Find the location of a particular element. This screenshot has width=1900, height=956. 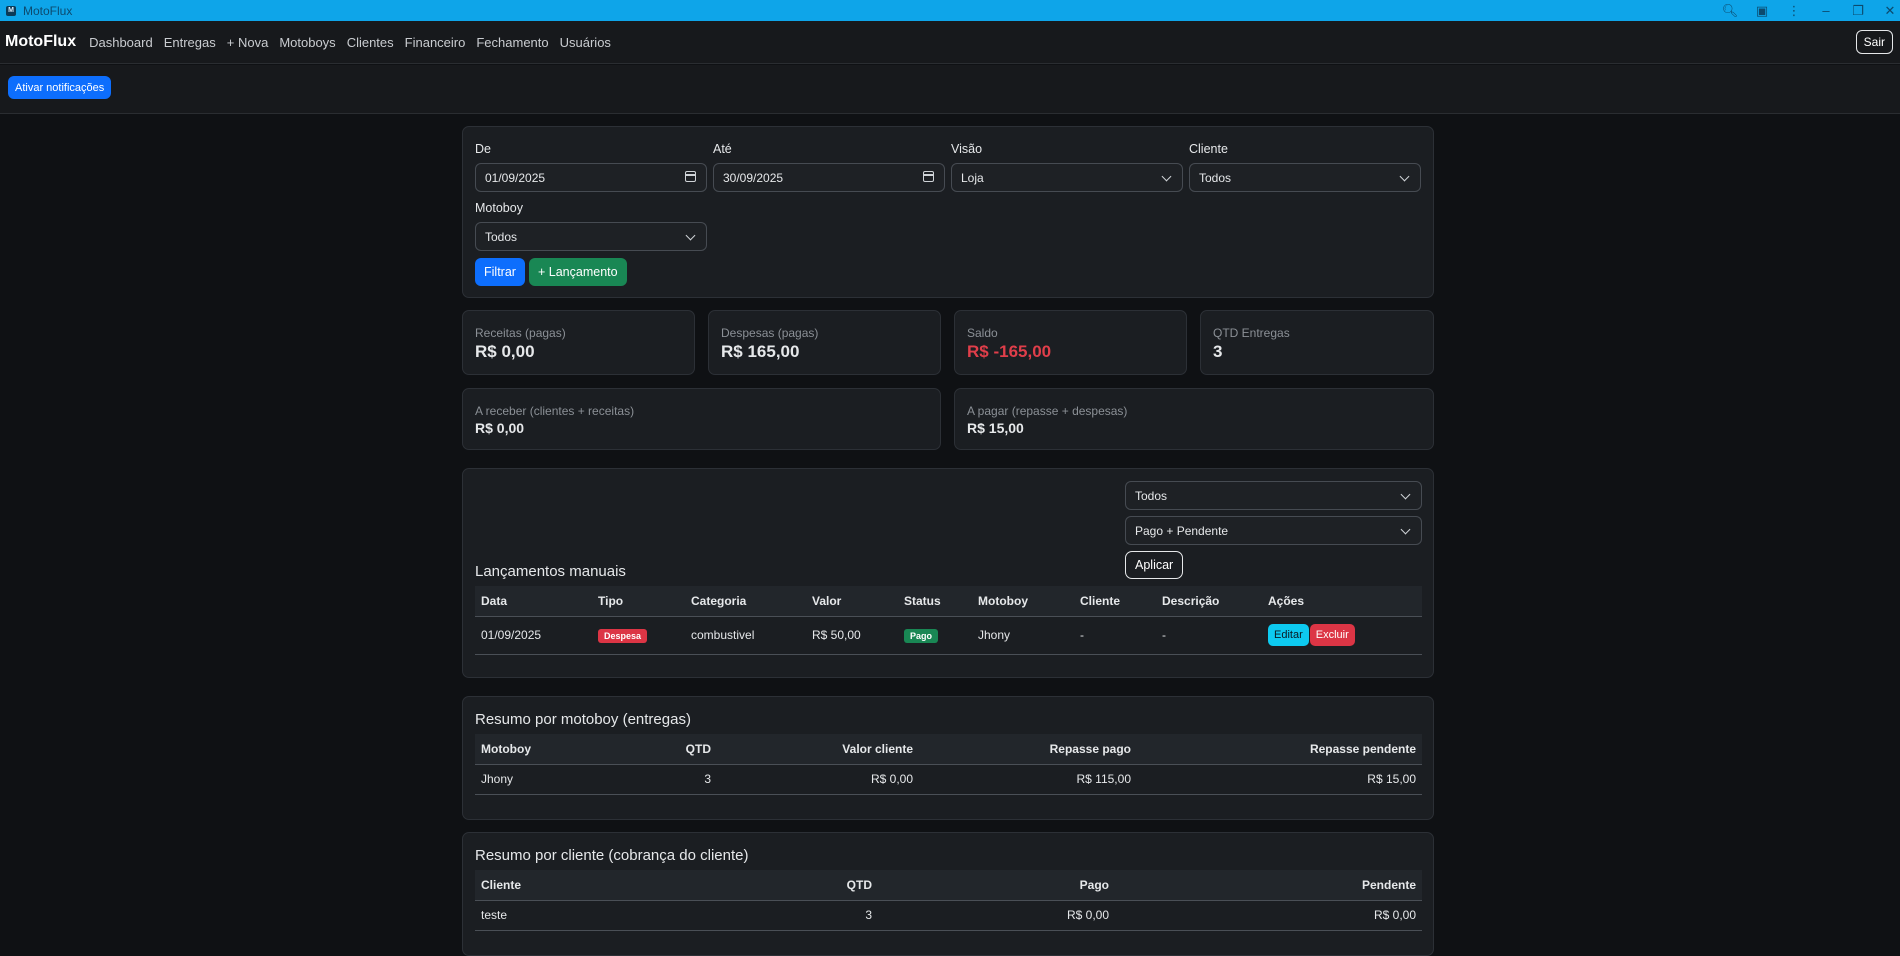

cell-pago: R$ 0,00 is located at coordinates (996, 915).